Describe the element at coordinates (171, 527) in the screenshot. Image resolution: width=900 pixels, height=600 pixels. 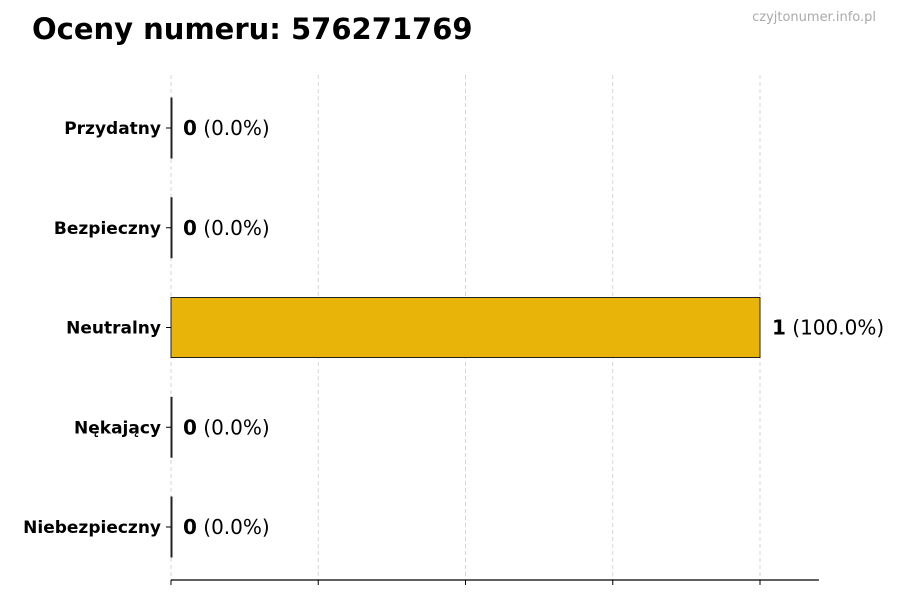
I see `bar-niebezpieczny` at that location.